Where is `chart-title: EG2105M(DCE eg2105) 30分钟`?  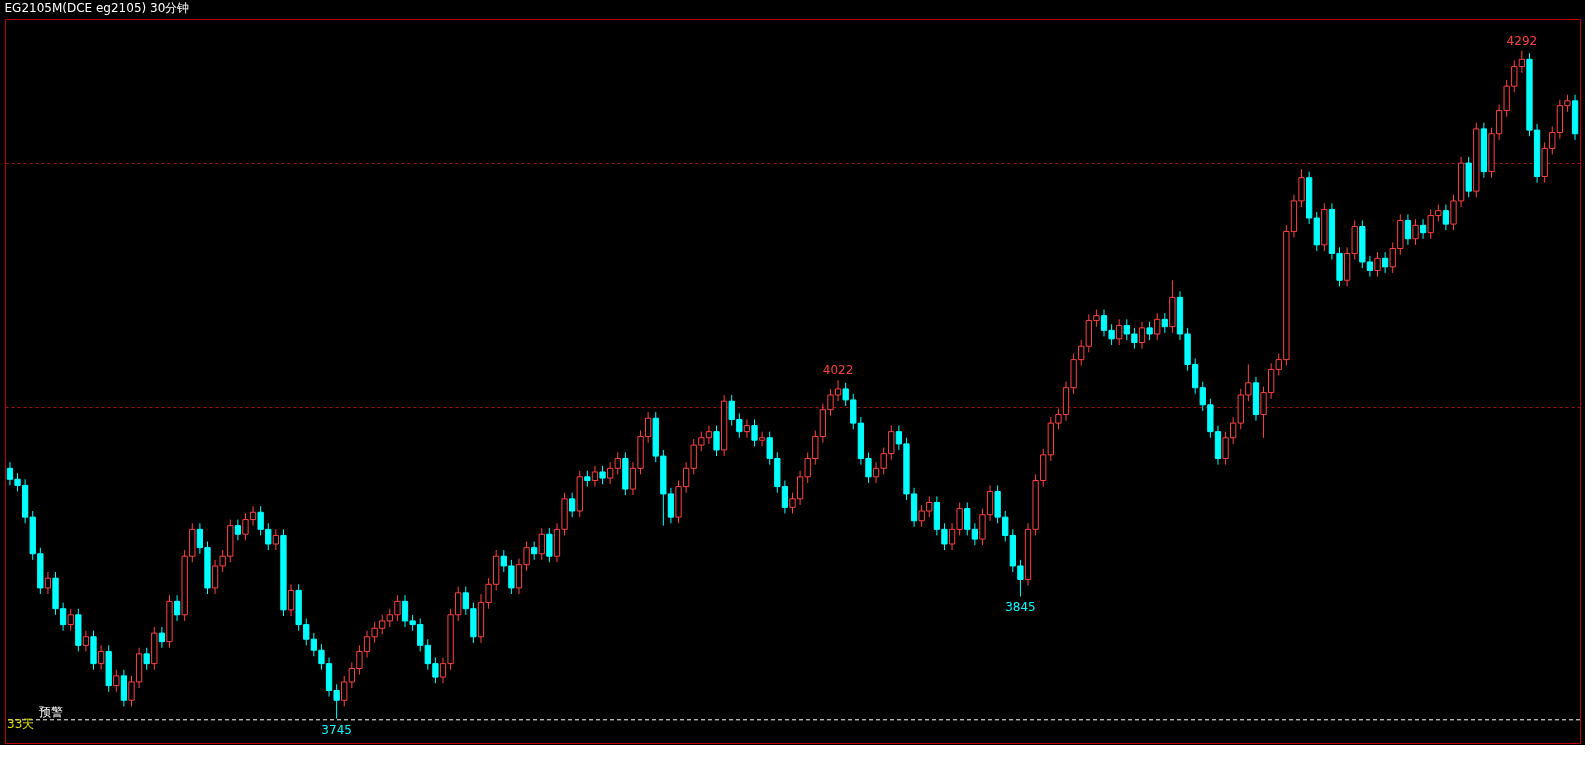 chart-title: EG2105M(DCE eg2105) 30分钟 is located at coordinates (97, 8).